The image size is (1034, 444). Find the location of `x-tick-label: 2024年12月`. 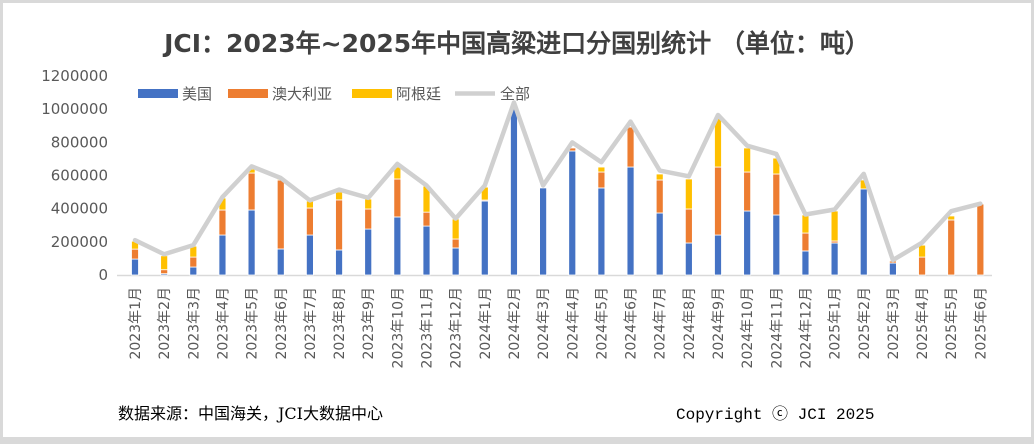

x-tick-label: 2024年12月 is located at coordinates (806, 327).